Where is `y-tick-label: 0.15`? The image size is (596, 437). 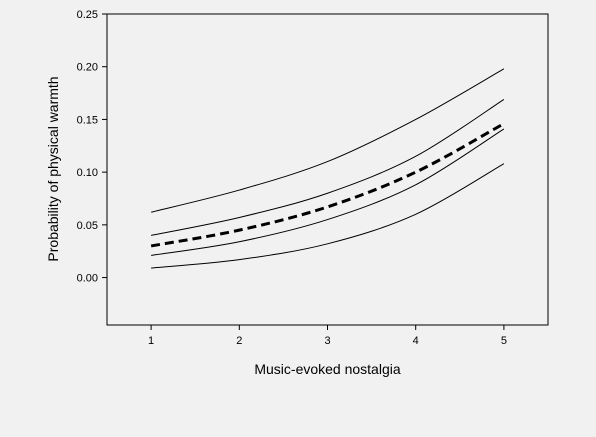
y-tick-label: 0.15 is located at coordinates (87, 120).